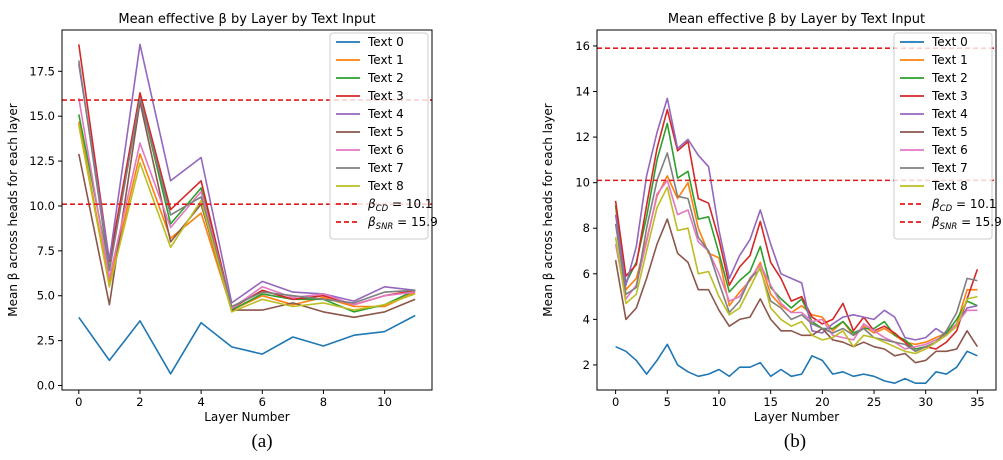 The height and width of the screenshot is (460, 1003). What do you see at coordinates (795, 441) in the screenshot?
I see `figure-caption: (b)` at bounding box center [795, 441].